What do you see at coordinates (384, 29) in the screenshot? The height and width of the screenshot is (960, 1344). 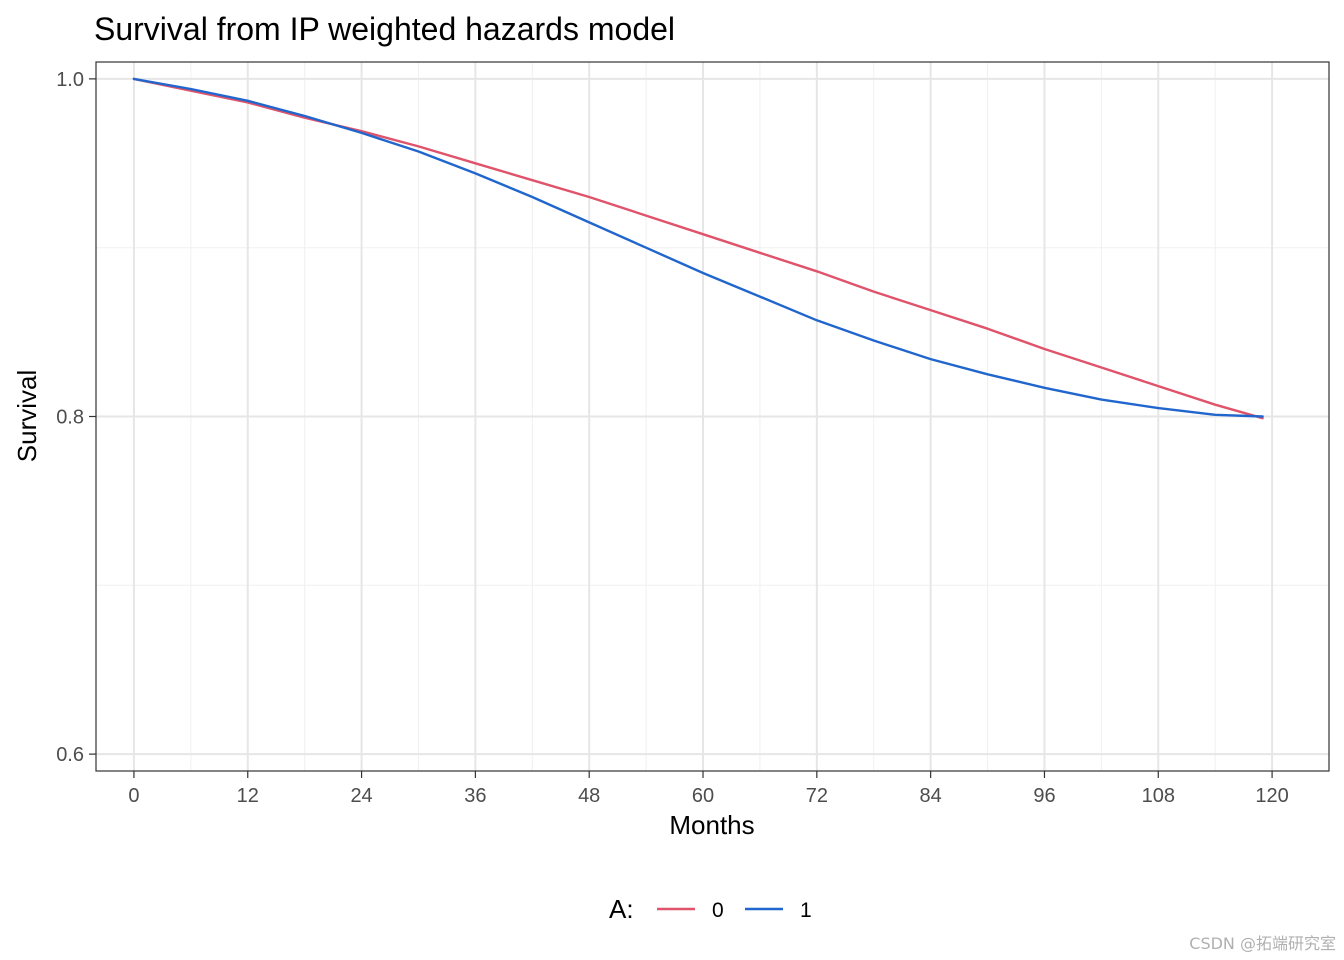 I see `chart-title: Survival from IP weighted hazards model` at bounding box center [384, 29].